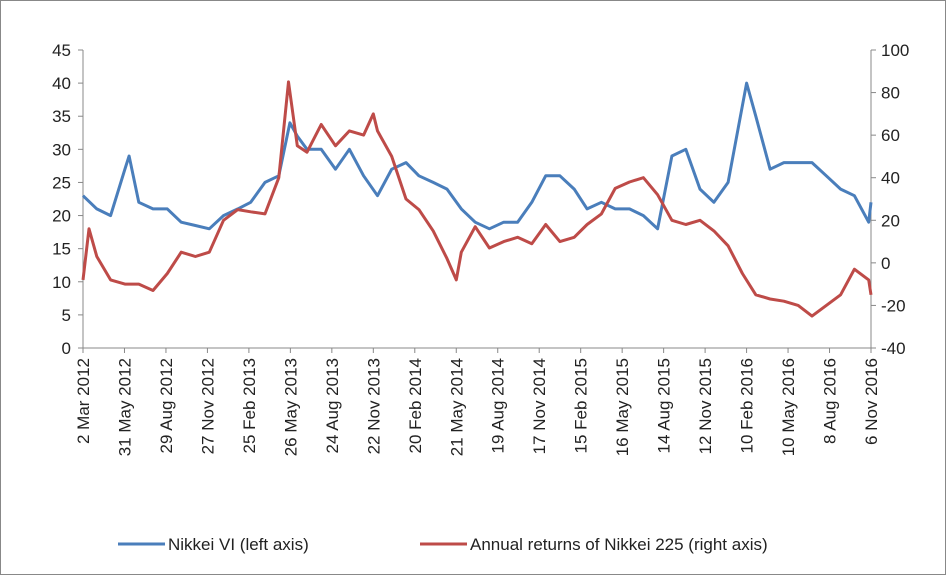  What do you see at coordinates (890, 220) in the screenshot?
I see `y2-tick-label: 20` at bounding box center [890, 220].